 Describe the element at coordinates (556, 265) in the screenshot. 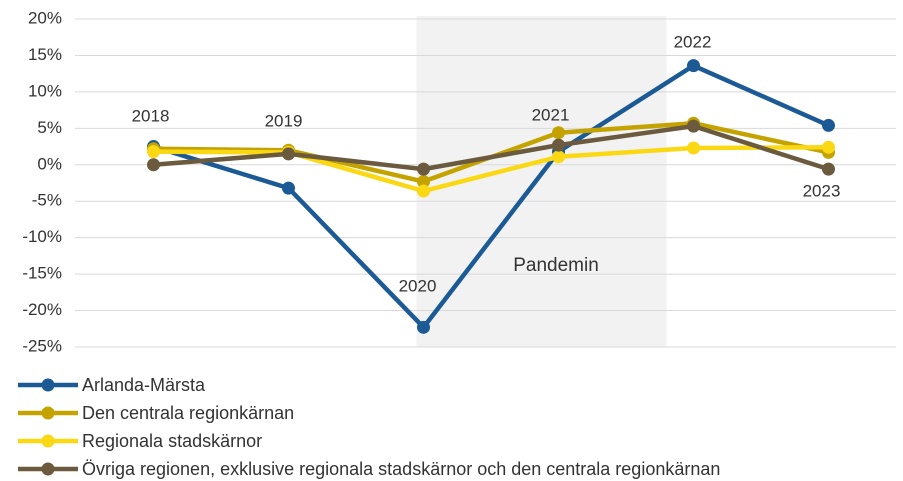

I see `annotation: Pandemin` at that location.